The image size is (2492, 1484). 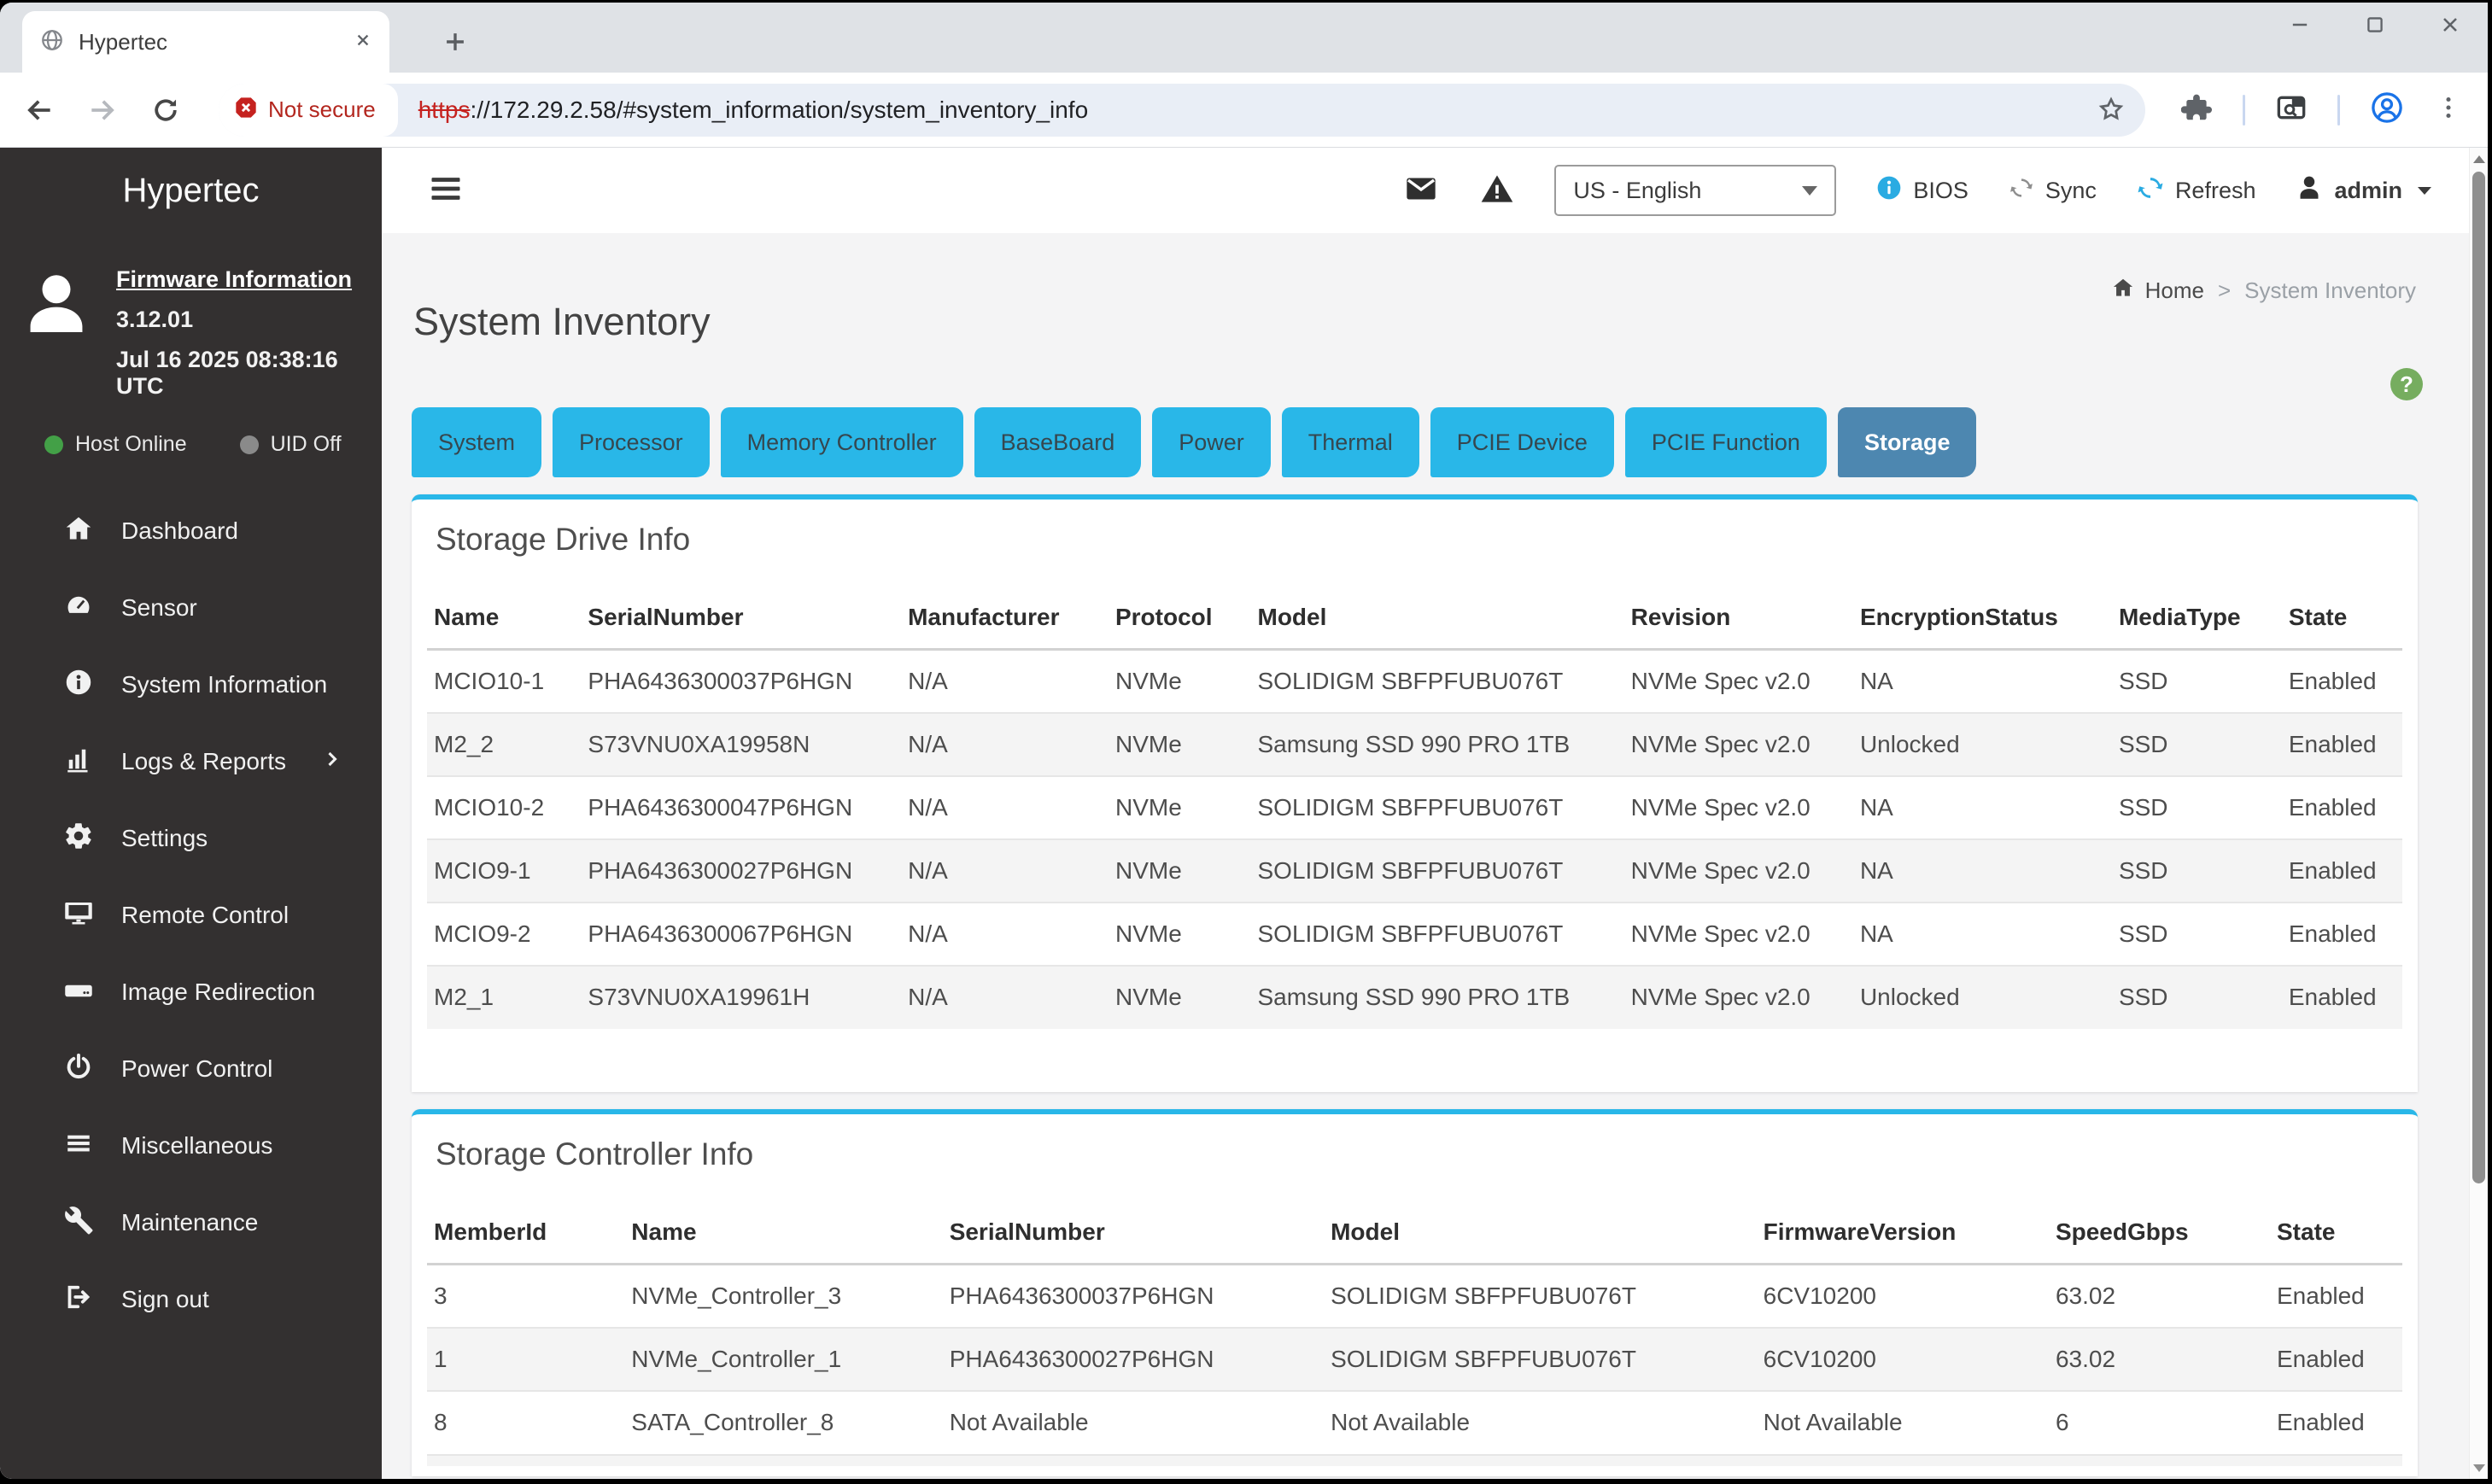 What do you see at coordinates (2052, 190) in the screenshot?
I see `sync-button: Sync` at bounding box center [2052, 190].